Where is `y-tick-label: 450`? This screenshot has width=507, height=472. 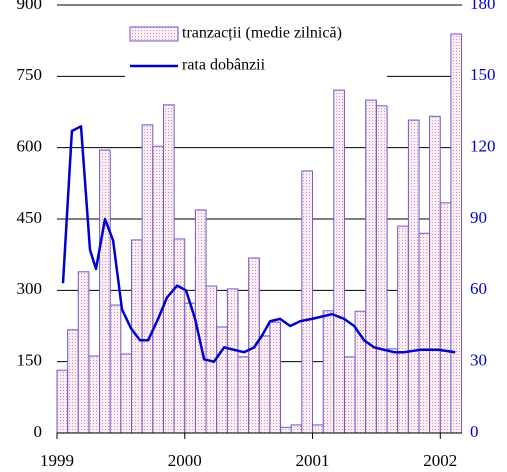 y-tick-label: 450 is located at coordinates (30, 217).